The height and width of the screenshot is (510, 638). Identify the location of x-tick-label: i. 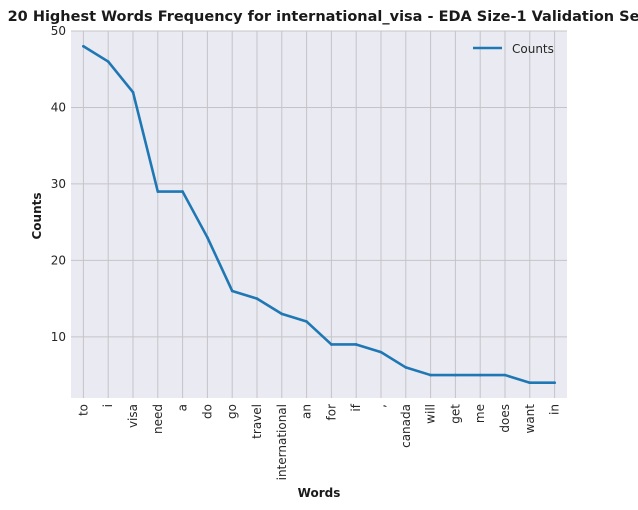
(108, 405).